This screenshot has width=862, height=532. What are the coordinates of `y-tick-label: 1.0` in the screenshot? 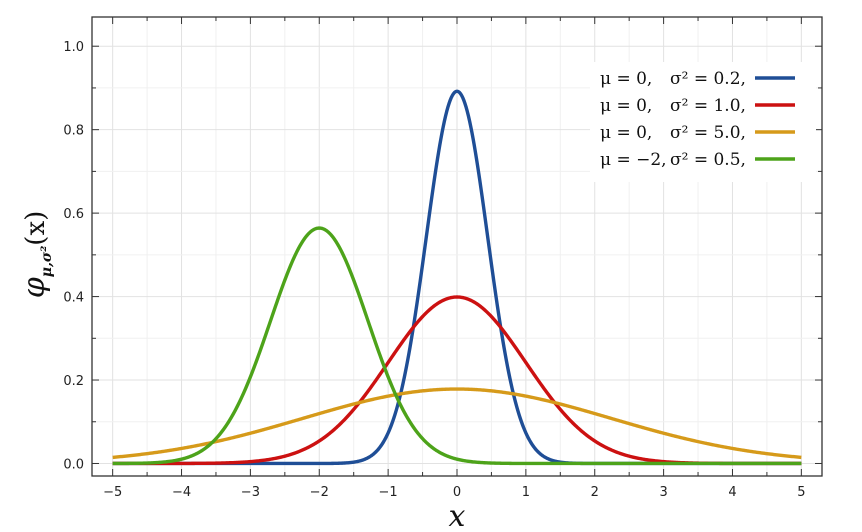 It's located at (73, 47).